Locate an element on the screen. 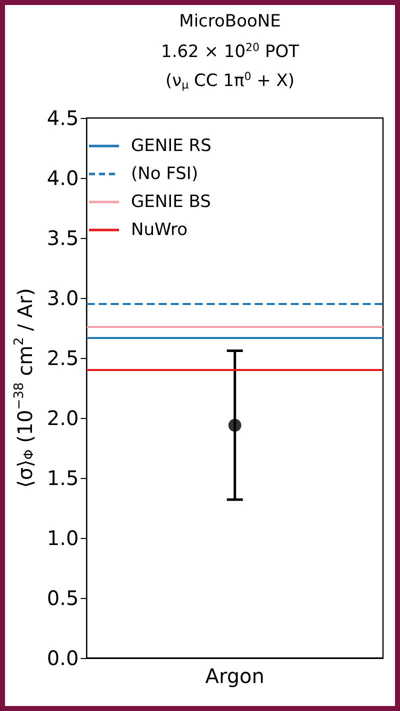 The height and width of the screenshot is (711, 400). y-tick-label: 3.5 is located at coordinates (62, 238).